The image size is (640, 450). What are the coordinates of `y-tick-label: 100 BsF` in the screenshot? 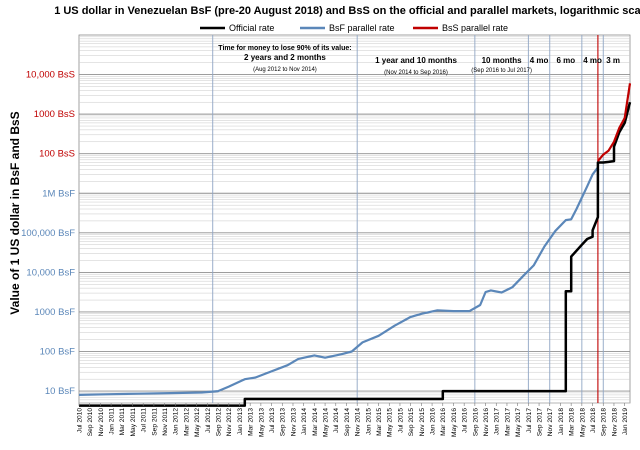 It's located at (58, 352).